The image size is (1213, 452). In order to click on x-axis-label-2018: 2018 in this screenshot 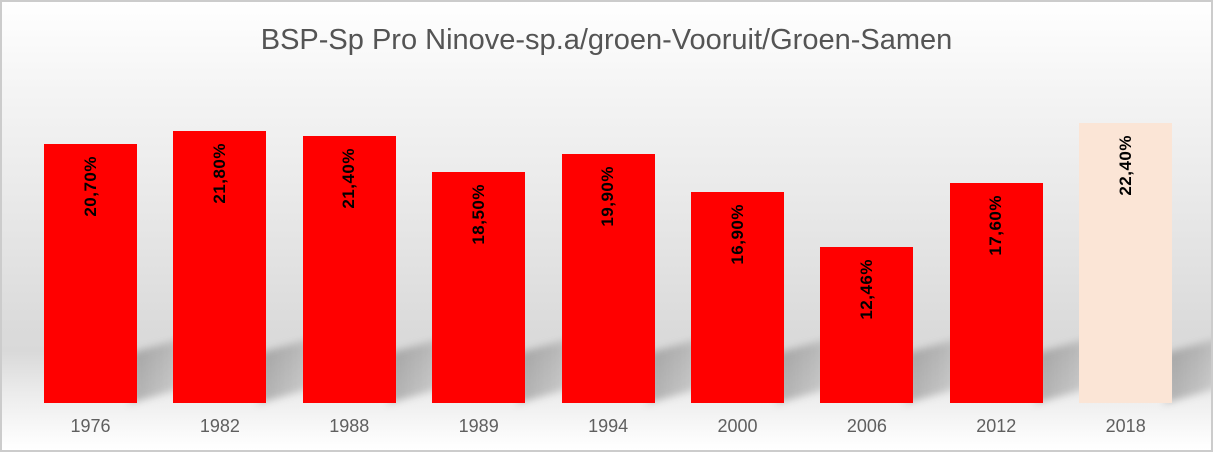, I will do `click(1125, 426)`.